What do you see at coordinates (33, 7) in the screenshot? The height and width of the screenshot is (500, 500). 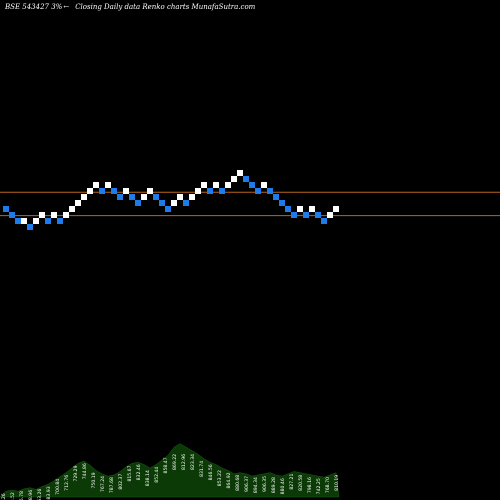 I see `symbol-label: BSE 543427 3%` at bounding box center [33, 7].